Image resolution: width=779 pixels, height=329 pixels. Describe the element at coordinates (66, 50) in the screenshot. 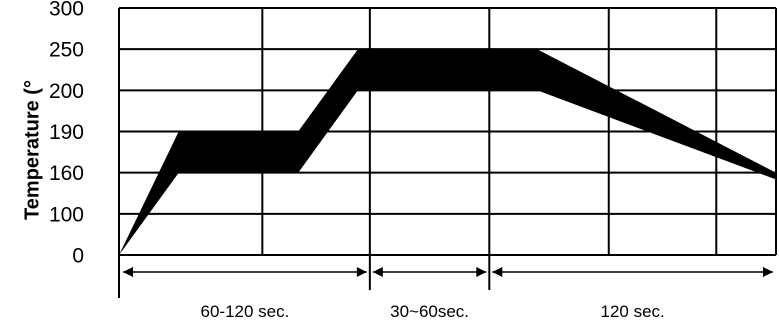

I see `y-tick-label: 250` at that location.